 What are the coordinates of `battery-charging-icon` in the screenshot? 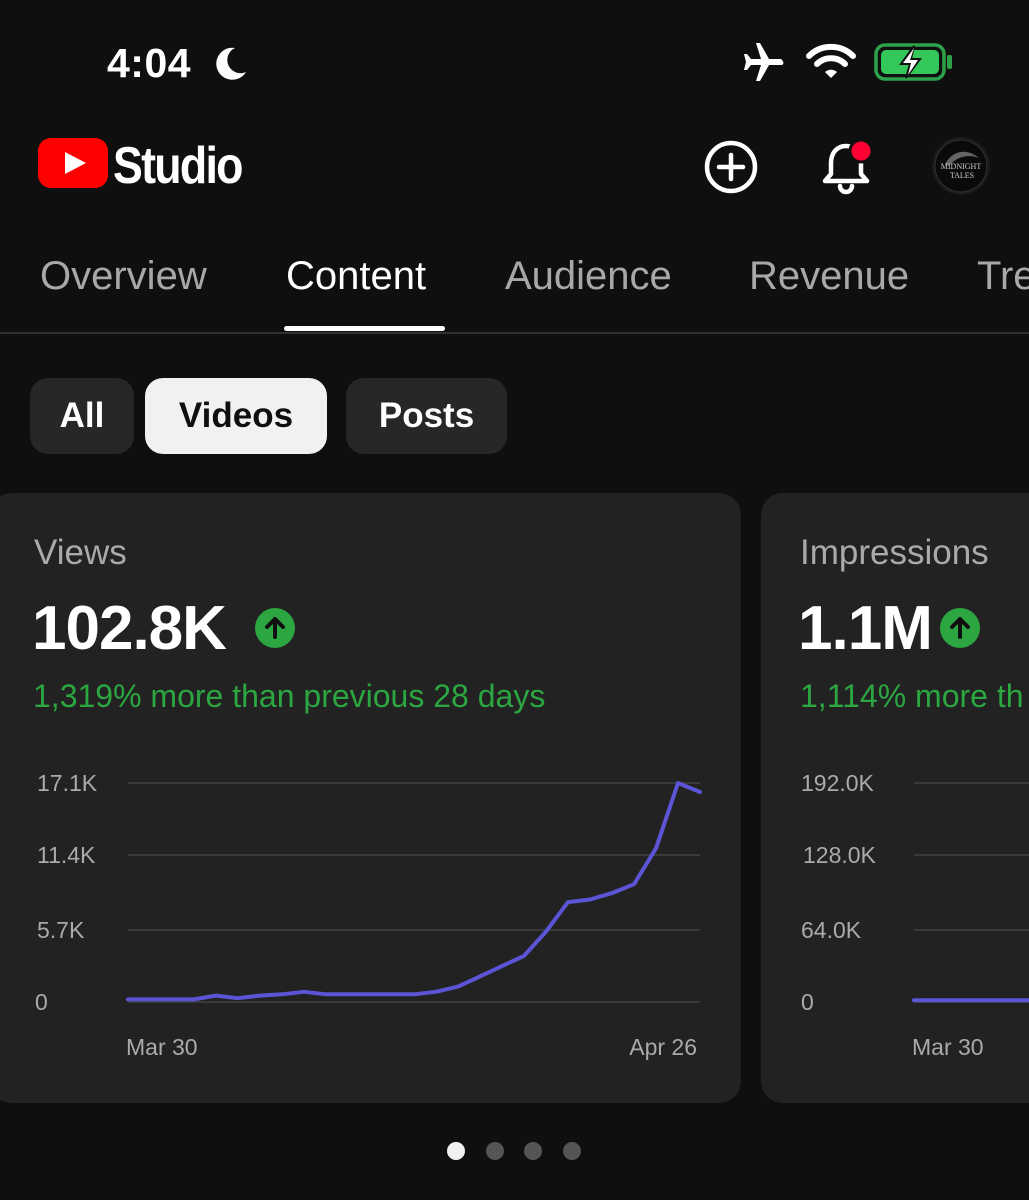 It's located at (913, 62).